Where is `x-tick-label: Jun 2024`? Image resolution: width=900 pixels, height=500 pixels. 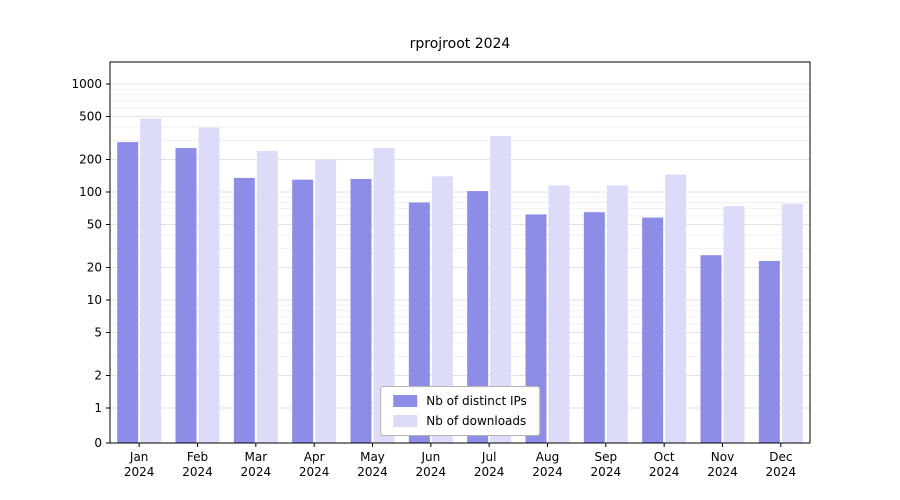
x-tick-label: Jun 2024 is located at coordinates (431, 464).